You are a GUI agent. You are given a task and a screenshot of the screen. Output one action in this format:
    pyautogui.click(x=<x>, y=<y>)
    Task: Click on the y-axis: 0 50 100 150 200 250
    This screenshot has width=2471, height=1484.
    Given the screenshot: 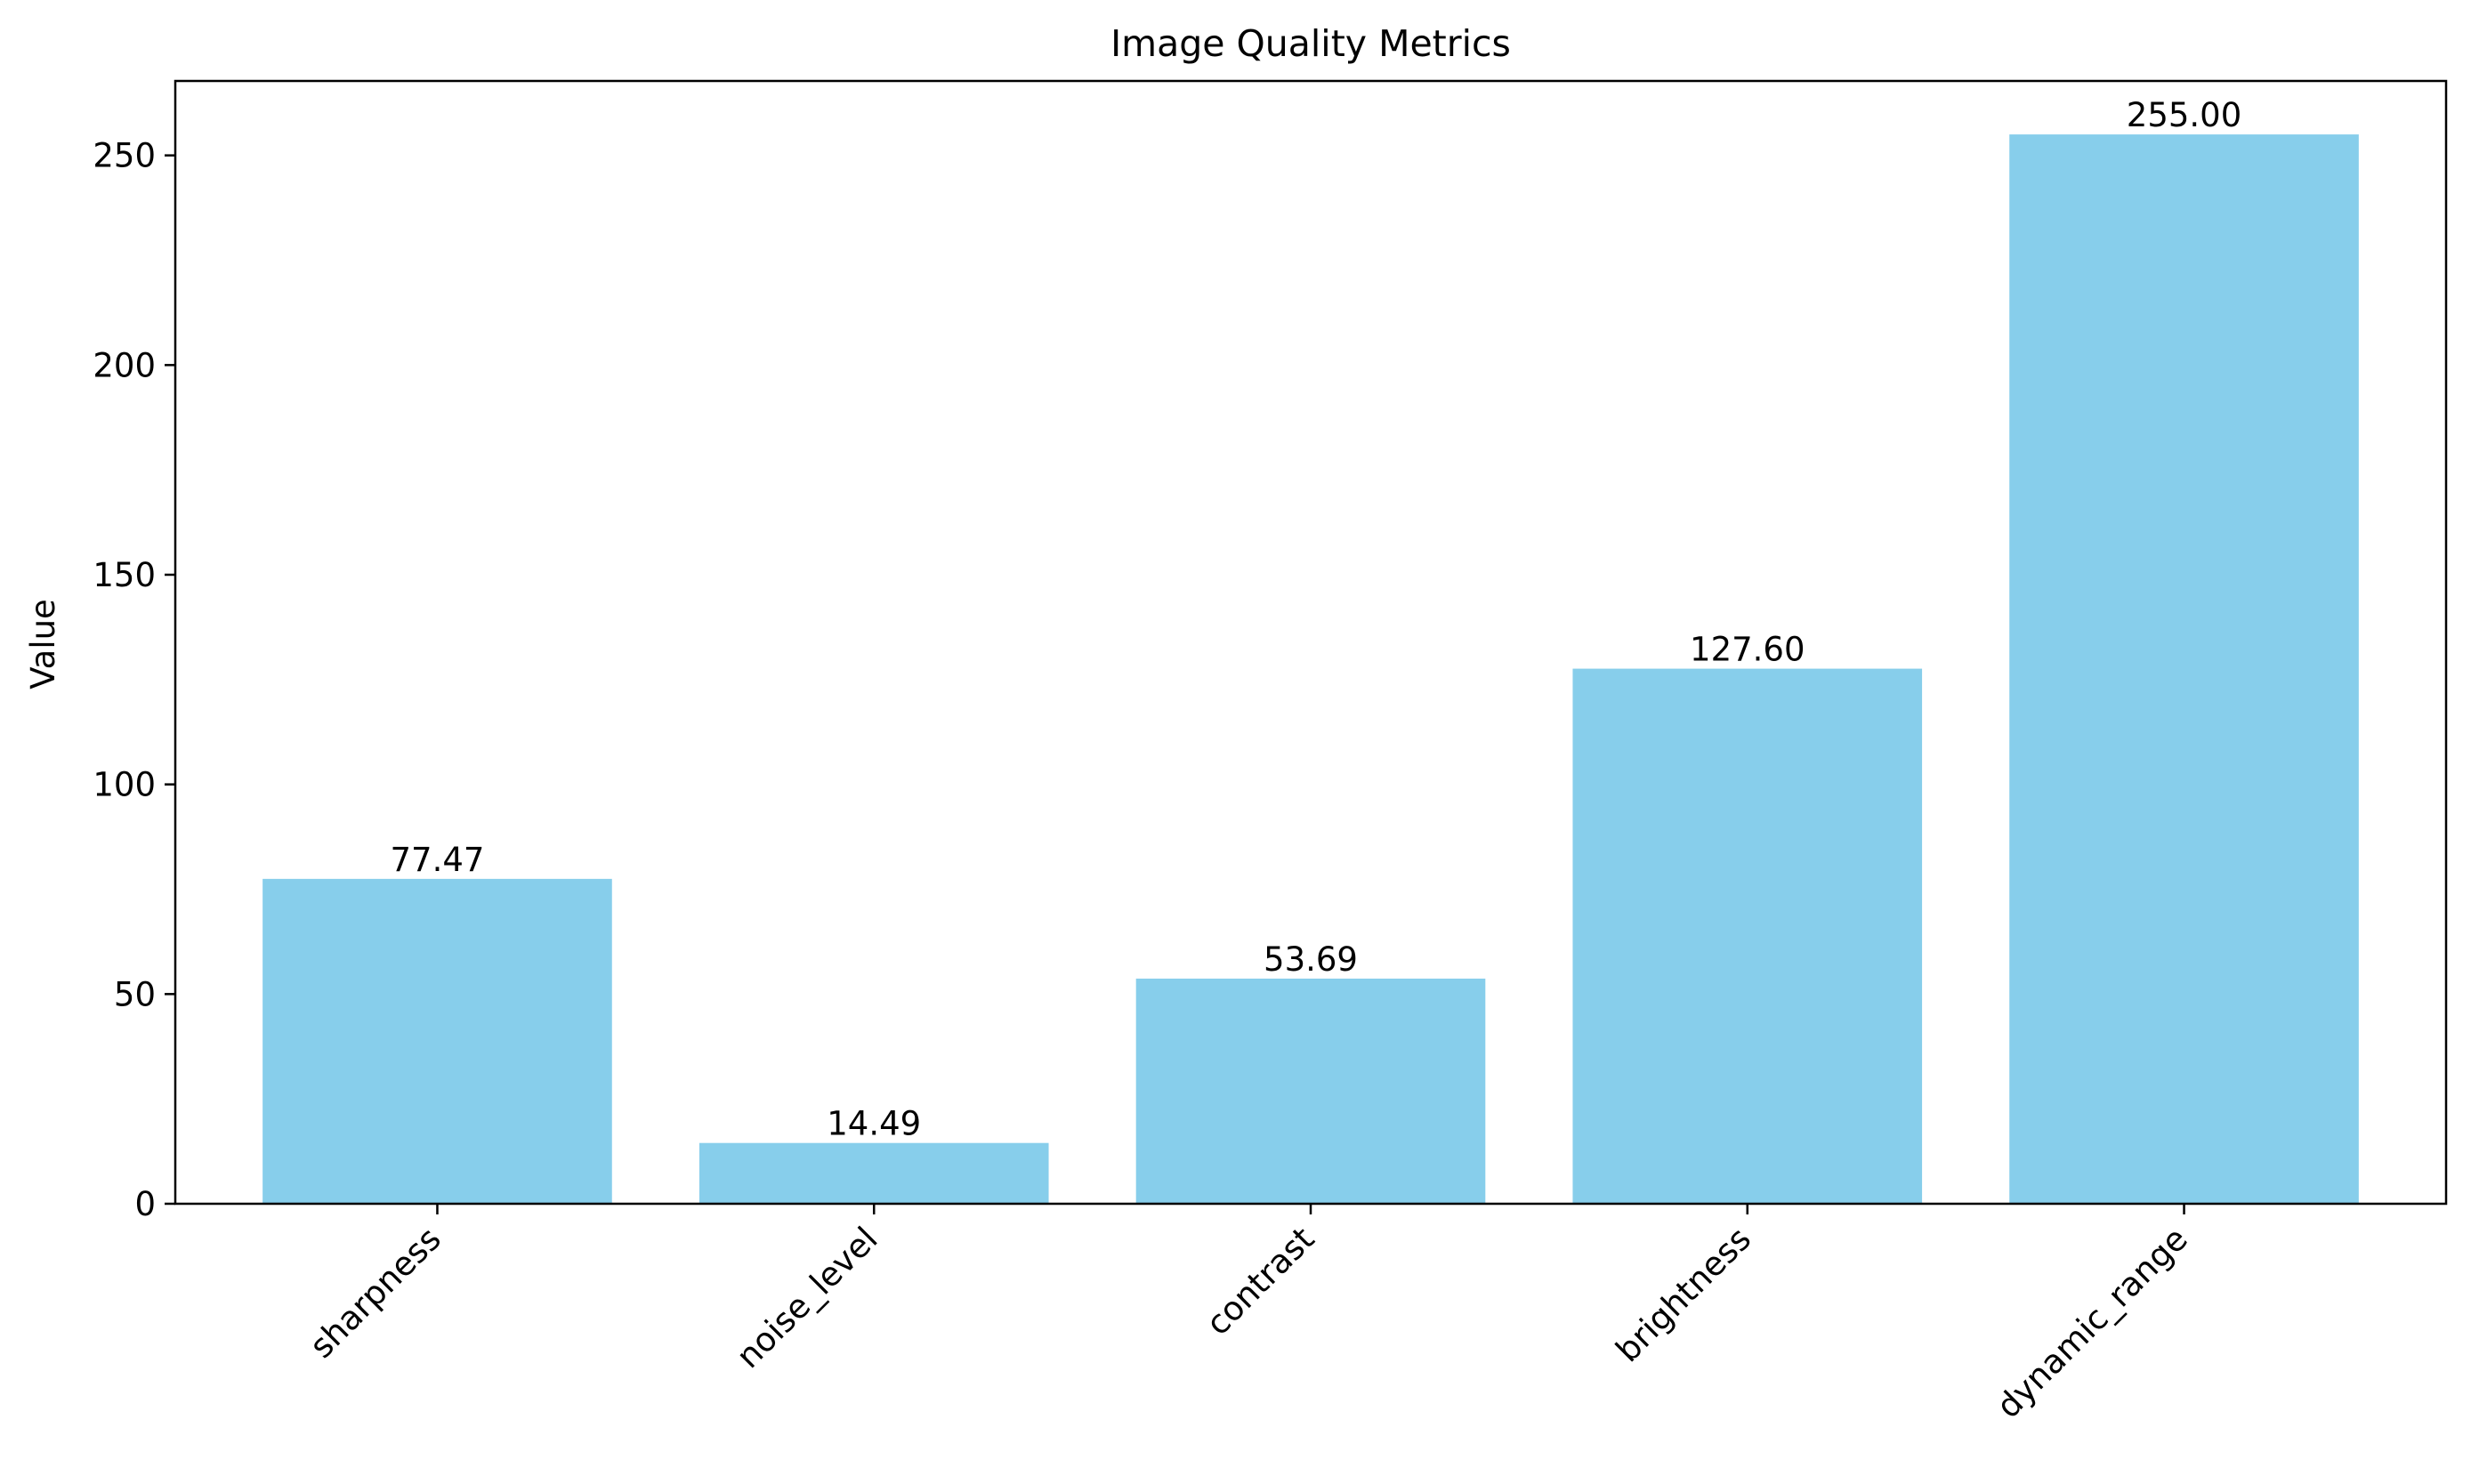 What is the action you would take?
    pyautogui.click(x=134, y=680)
    